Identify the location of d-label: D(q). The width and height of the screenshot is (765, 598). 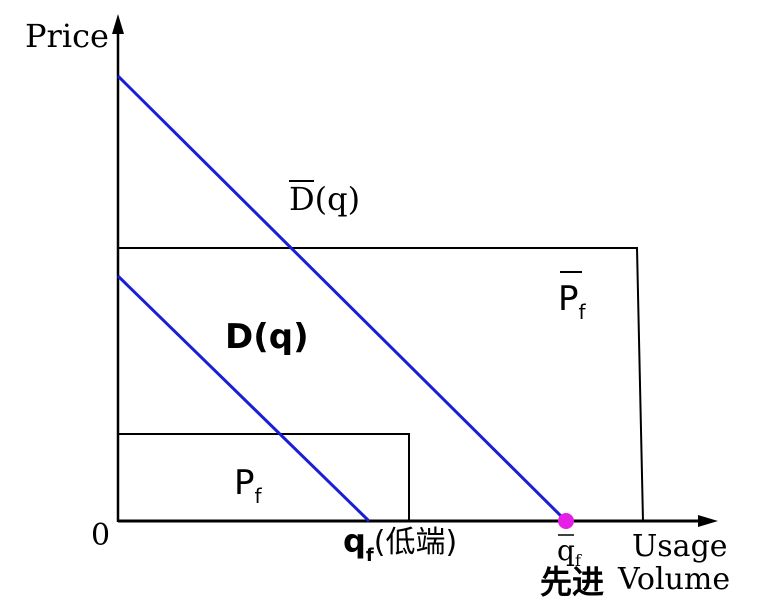
(267, 337).